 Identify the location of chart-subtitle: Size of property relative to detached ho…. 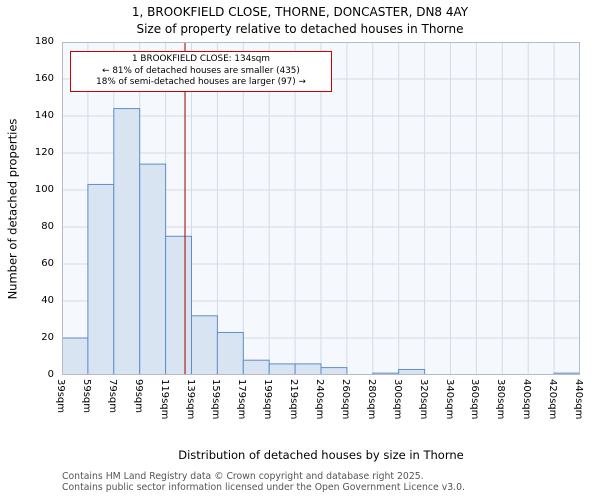
(300, 29).